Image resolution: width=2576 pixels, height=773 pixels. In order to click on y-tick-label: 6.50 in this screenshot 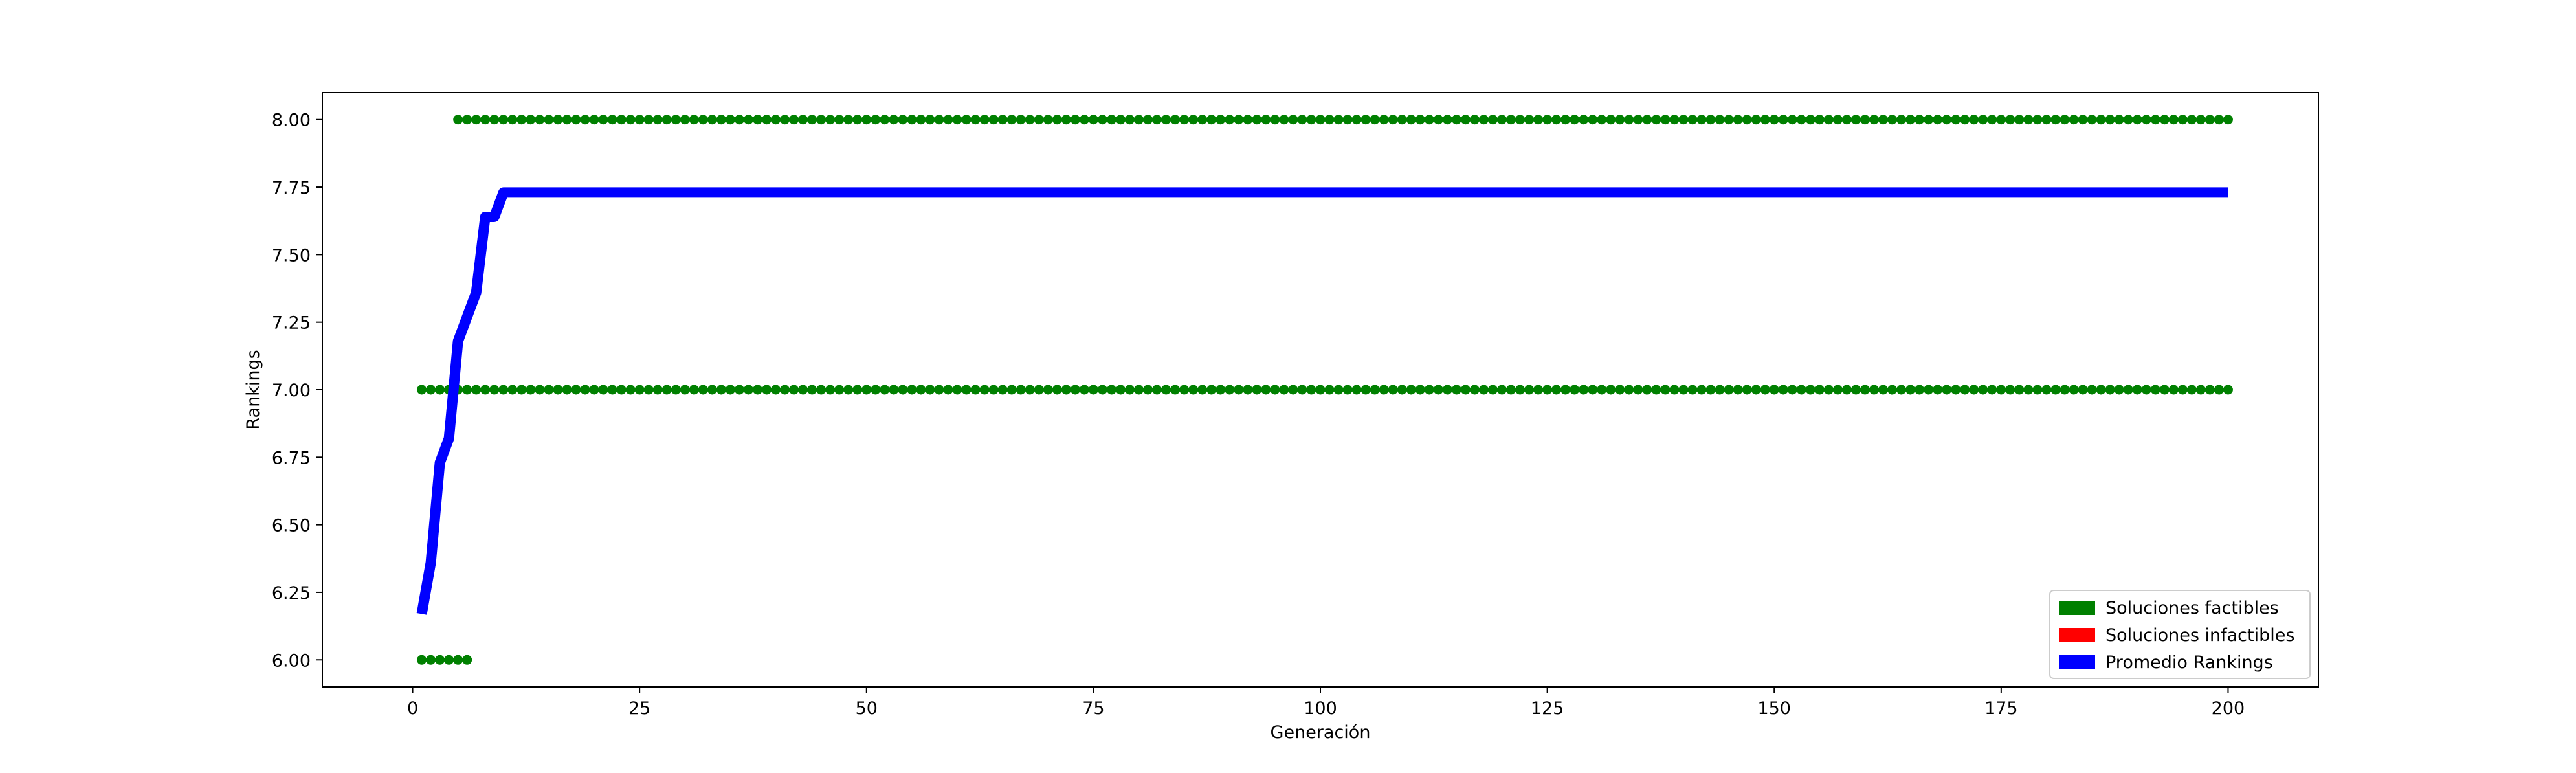, I will do `click(291, 526)`.